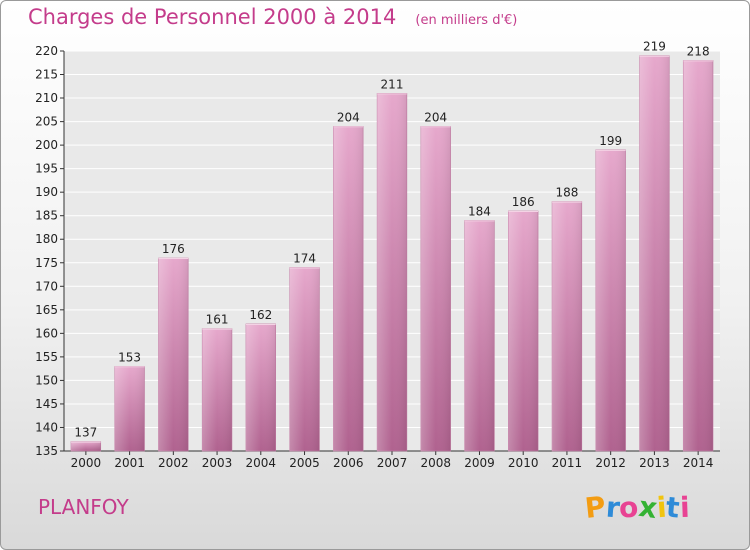 This screenshot has width=750, height=550. Describe the element at coordinates (348, 463) in the screenshot. I see `x-tick-label: 2006` at that location.